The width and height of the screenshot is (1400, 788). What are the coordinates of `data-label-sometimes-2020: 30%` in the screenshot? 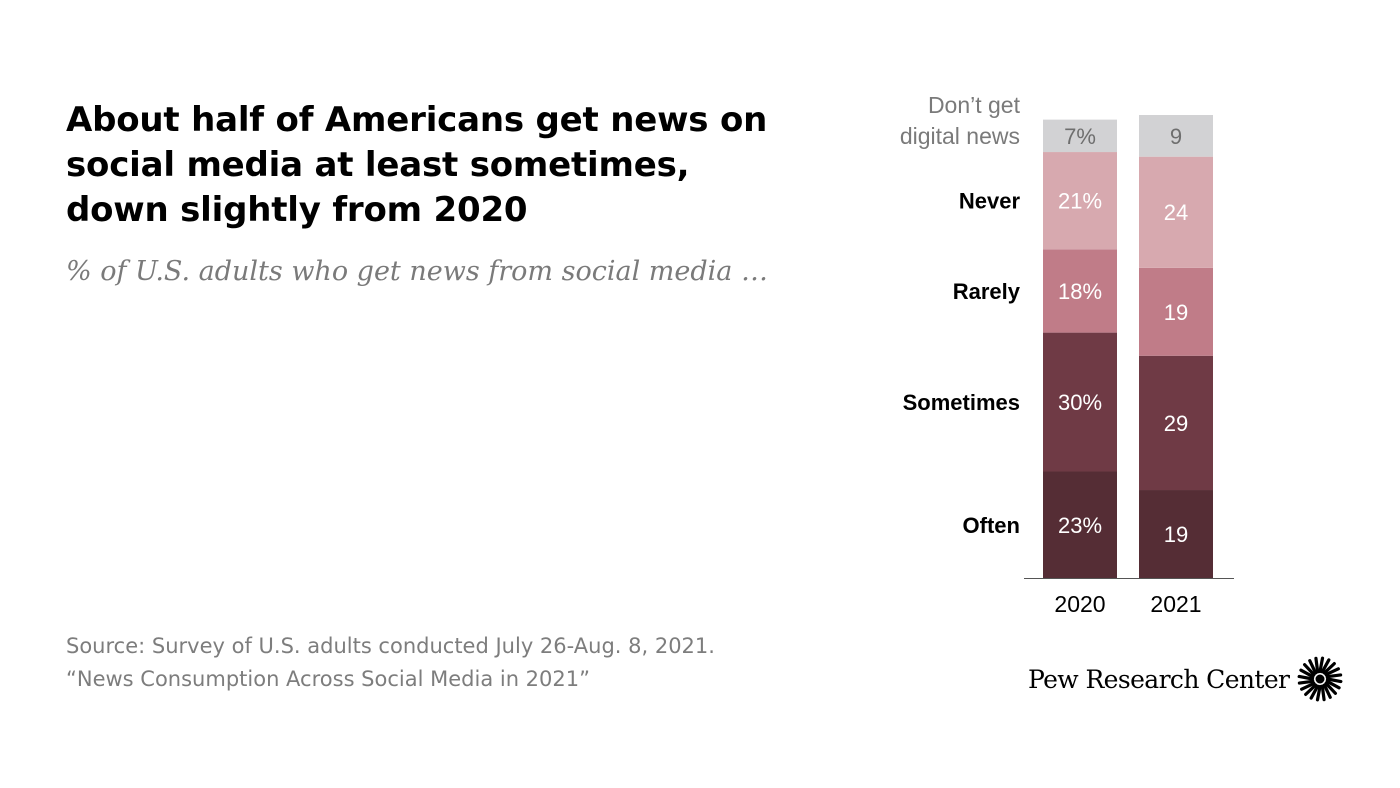 It's located at (1080, 402).